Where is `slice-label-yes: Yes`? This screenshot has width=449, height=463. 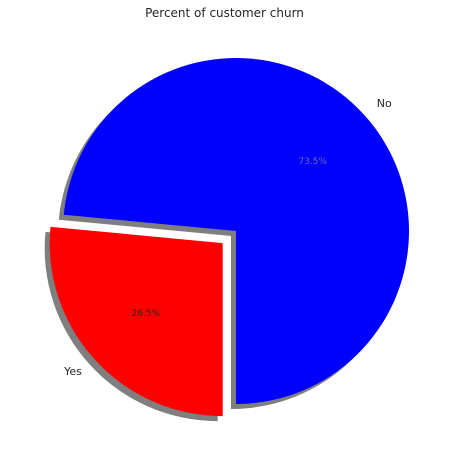 slice-label-yes: Yes is located at coordinates (72, 371).